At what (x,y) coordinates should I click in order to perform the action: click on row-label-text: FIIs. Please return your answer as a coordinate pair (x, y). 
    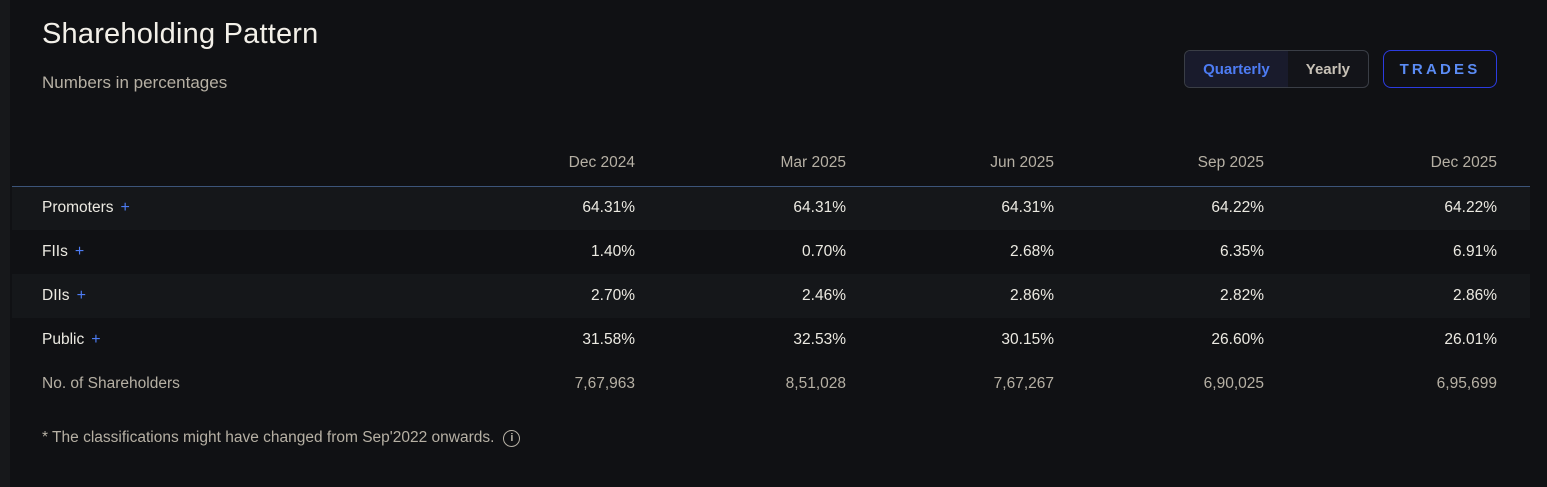
    Looking at the image, I should click on (55, 251).